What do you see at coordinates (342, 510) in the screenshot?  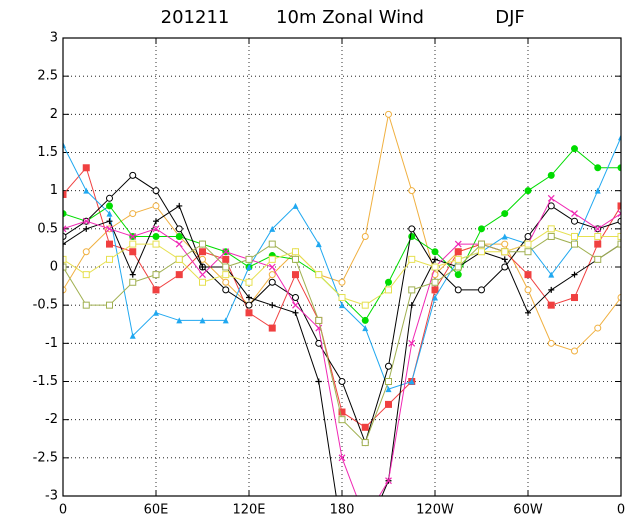 I see `x-tick-label: 180` at bounding box center [342, 510].